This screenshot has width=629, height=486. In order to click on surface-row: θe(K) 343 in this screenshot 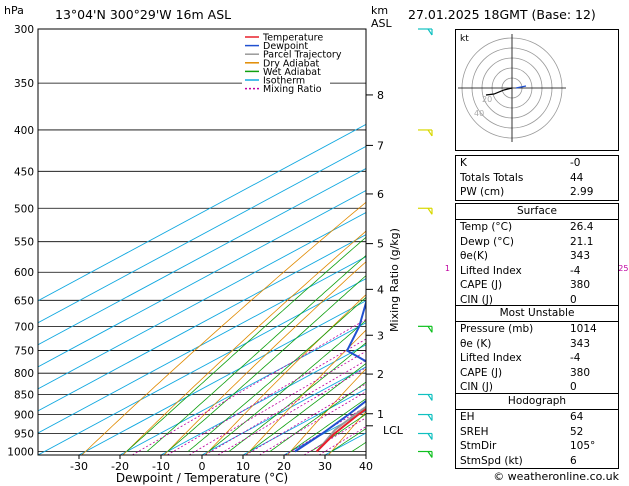, I will do `click(537, 256)`.